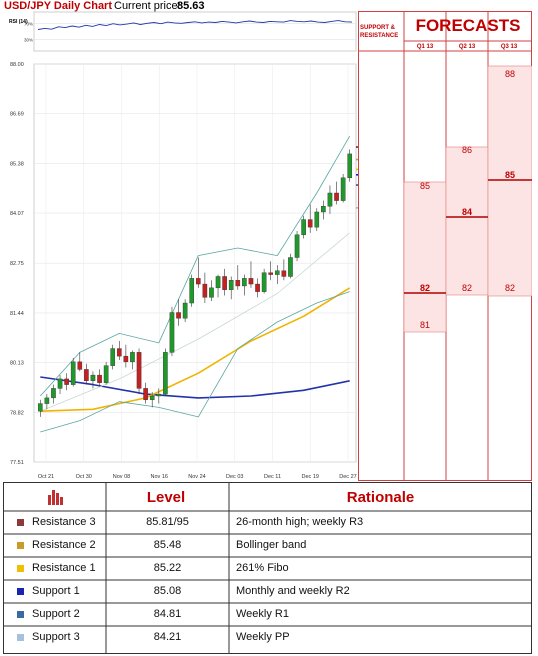 The height and width of the screenshot is (656, 538). What do you see at coordinates (64, 568) in the screenshot?
I see `level-name: Resistance 1` at bounding box center [64, 568].